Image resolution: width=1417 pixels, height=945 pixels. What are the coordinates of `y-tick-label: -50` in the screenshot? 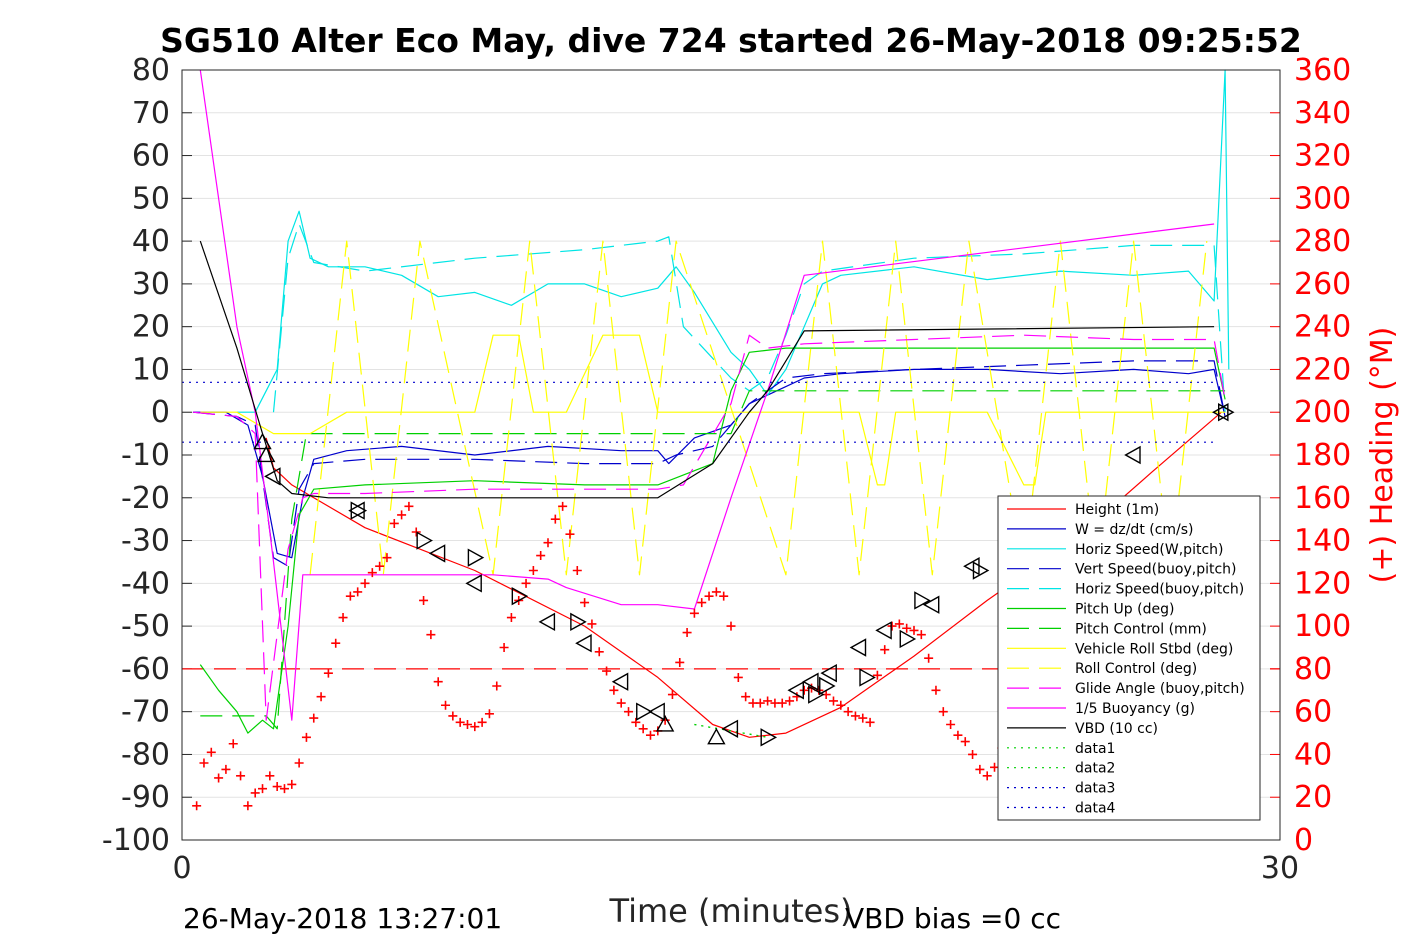 It's located at (145, 626).